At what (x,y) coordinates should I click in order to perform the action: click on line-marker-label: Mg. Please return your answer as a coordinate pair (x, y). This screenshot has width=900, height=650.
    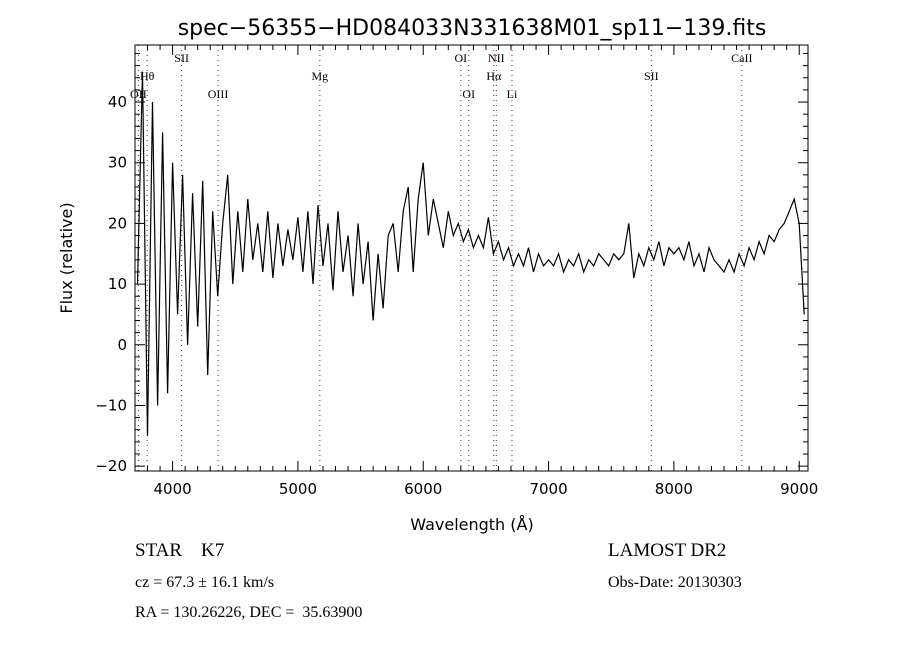
    Looking at the image, I should click on (320, 76).